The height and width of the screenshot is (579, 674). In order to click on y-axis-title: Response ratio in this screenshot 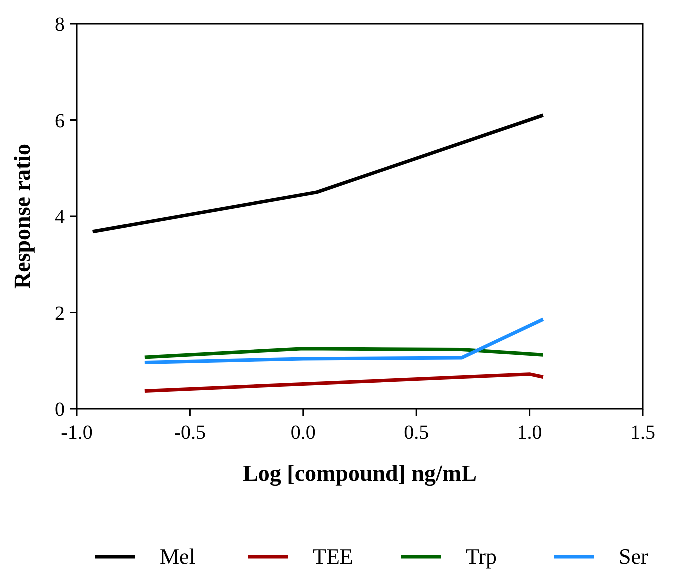, I will do `click(22, 217)`.